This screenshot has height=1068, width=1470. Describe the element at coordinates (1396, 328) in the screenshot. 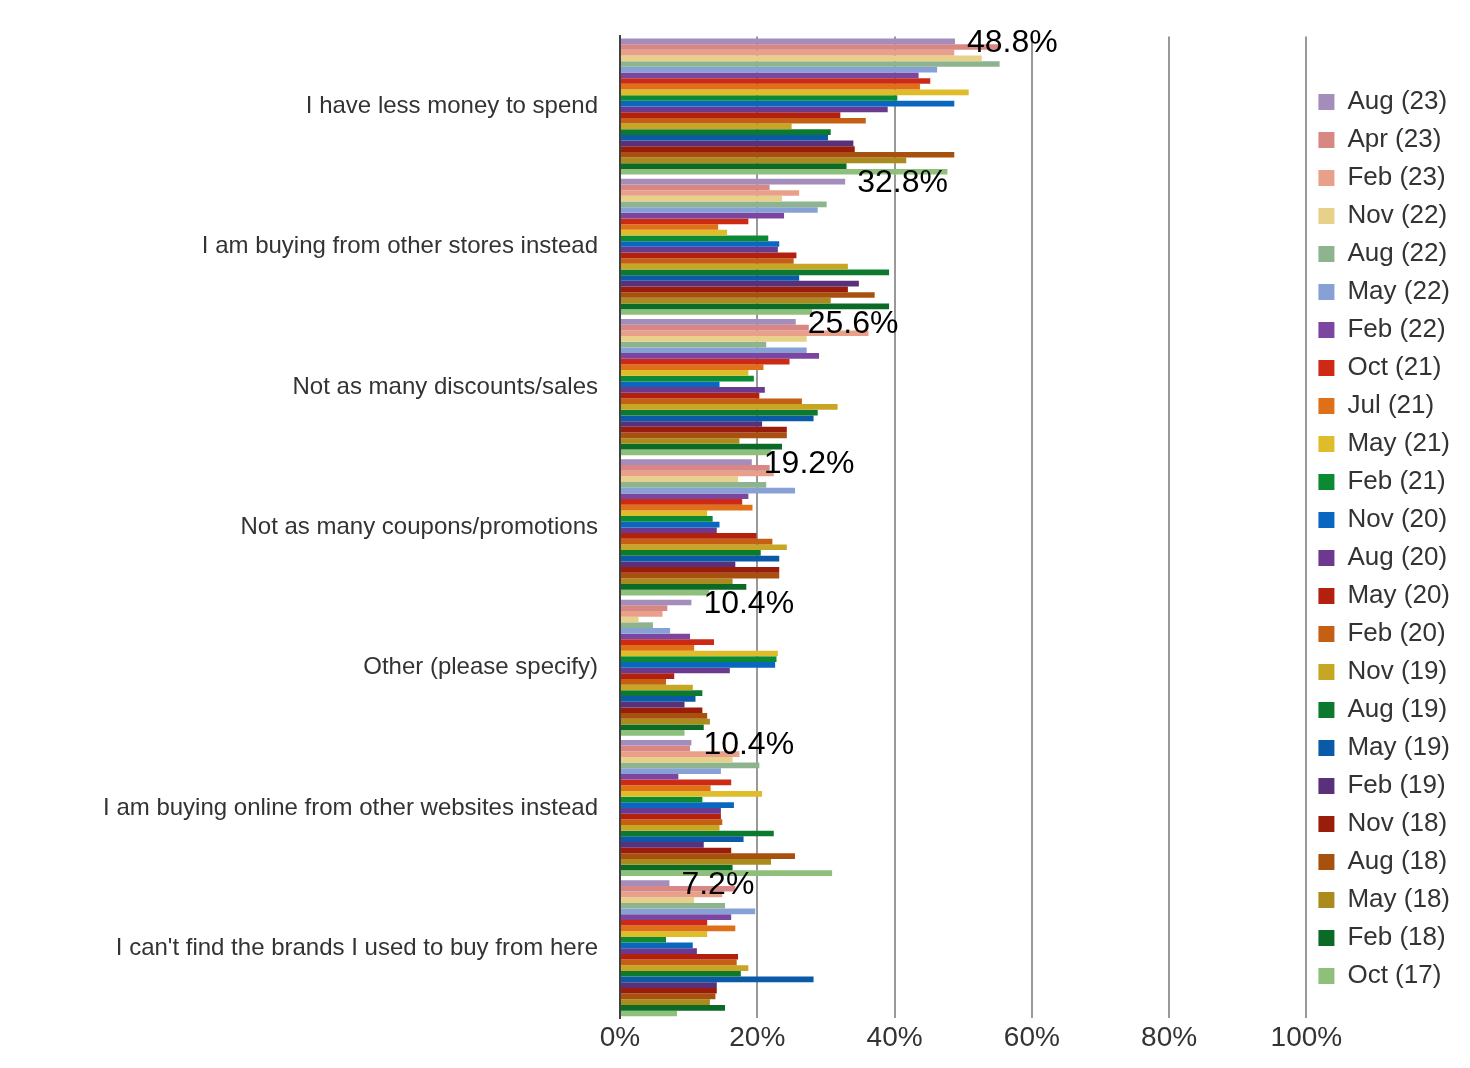

I see `legend-label: Feb (22)` at that location.